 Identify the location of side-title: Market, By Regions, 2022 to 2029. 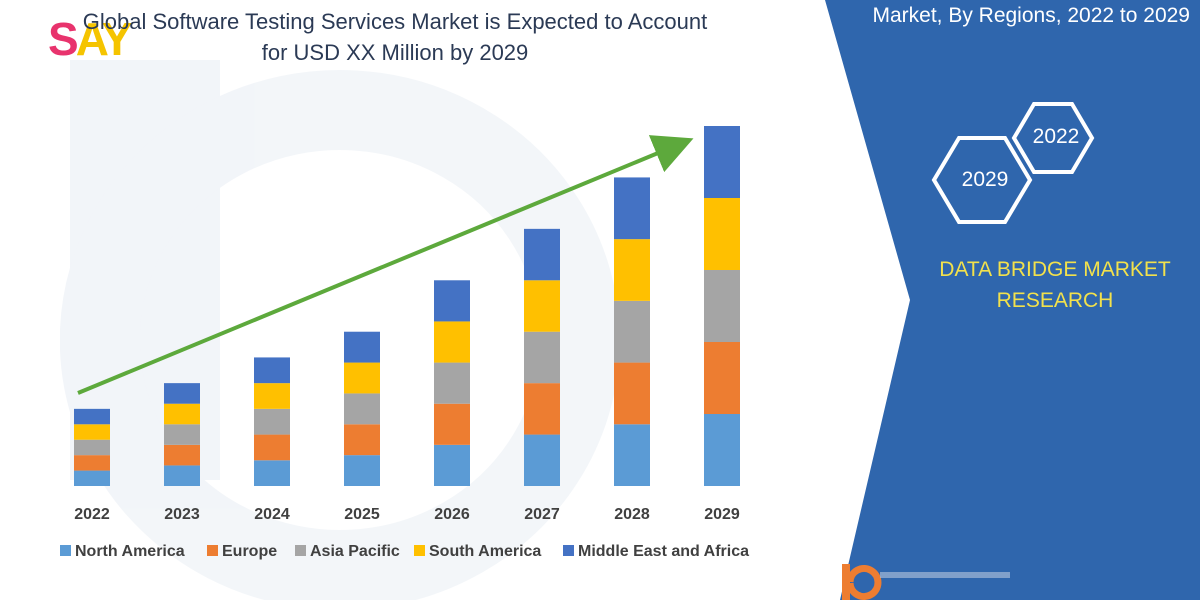
(1031, 15).